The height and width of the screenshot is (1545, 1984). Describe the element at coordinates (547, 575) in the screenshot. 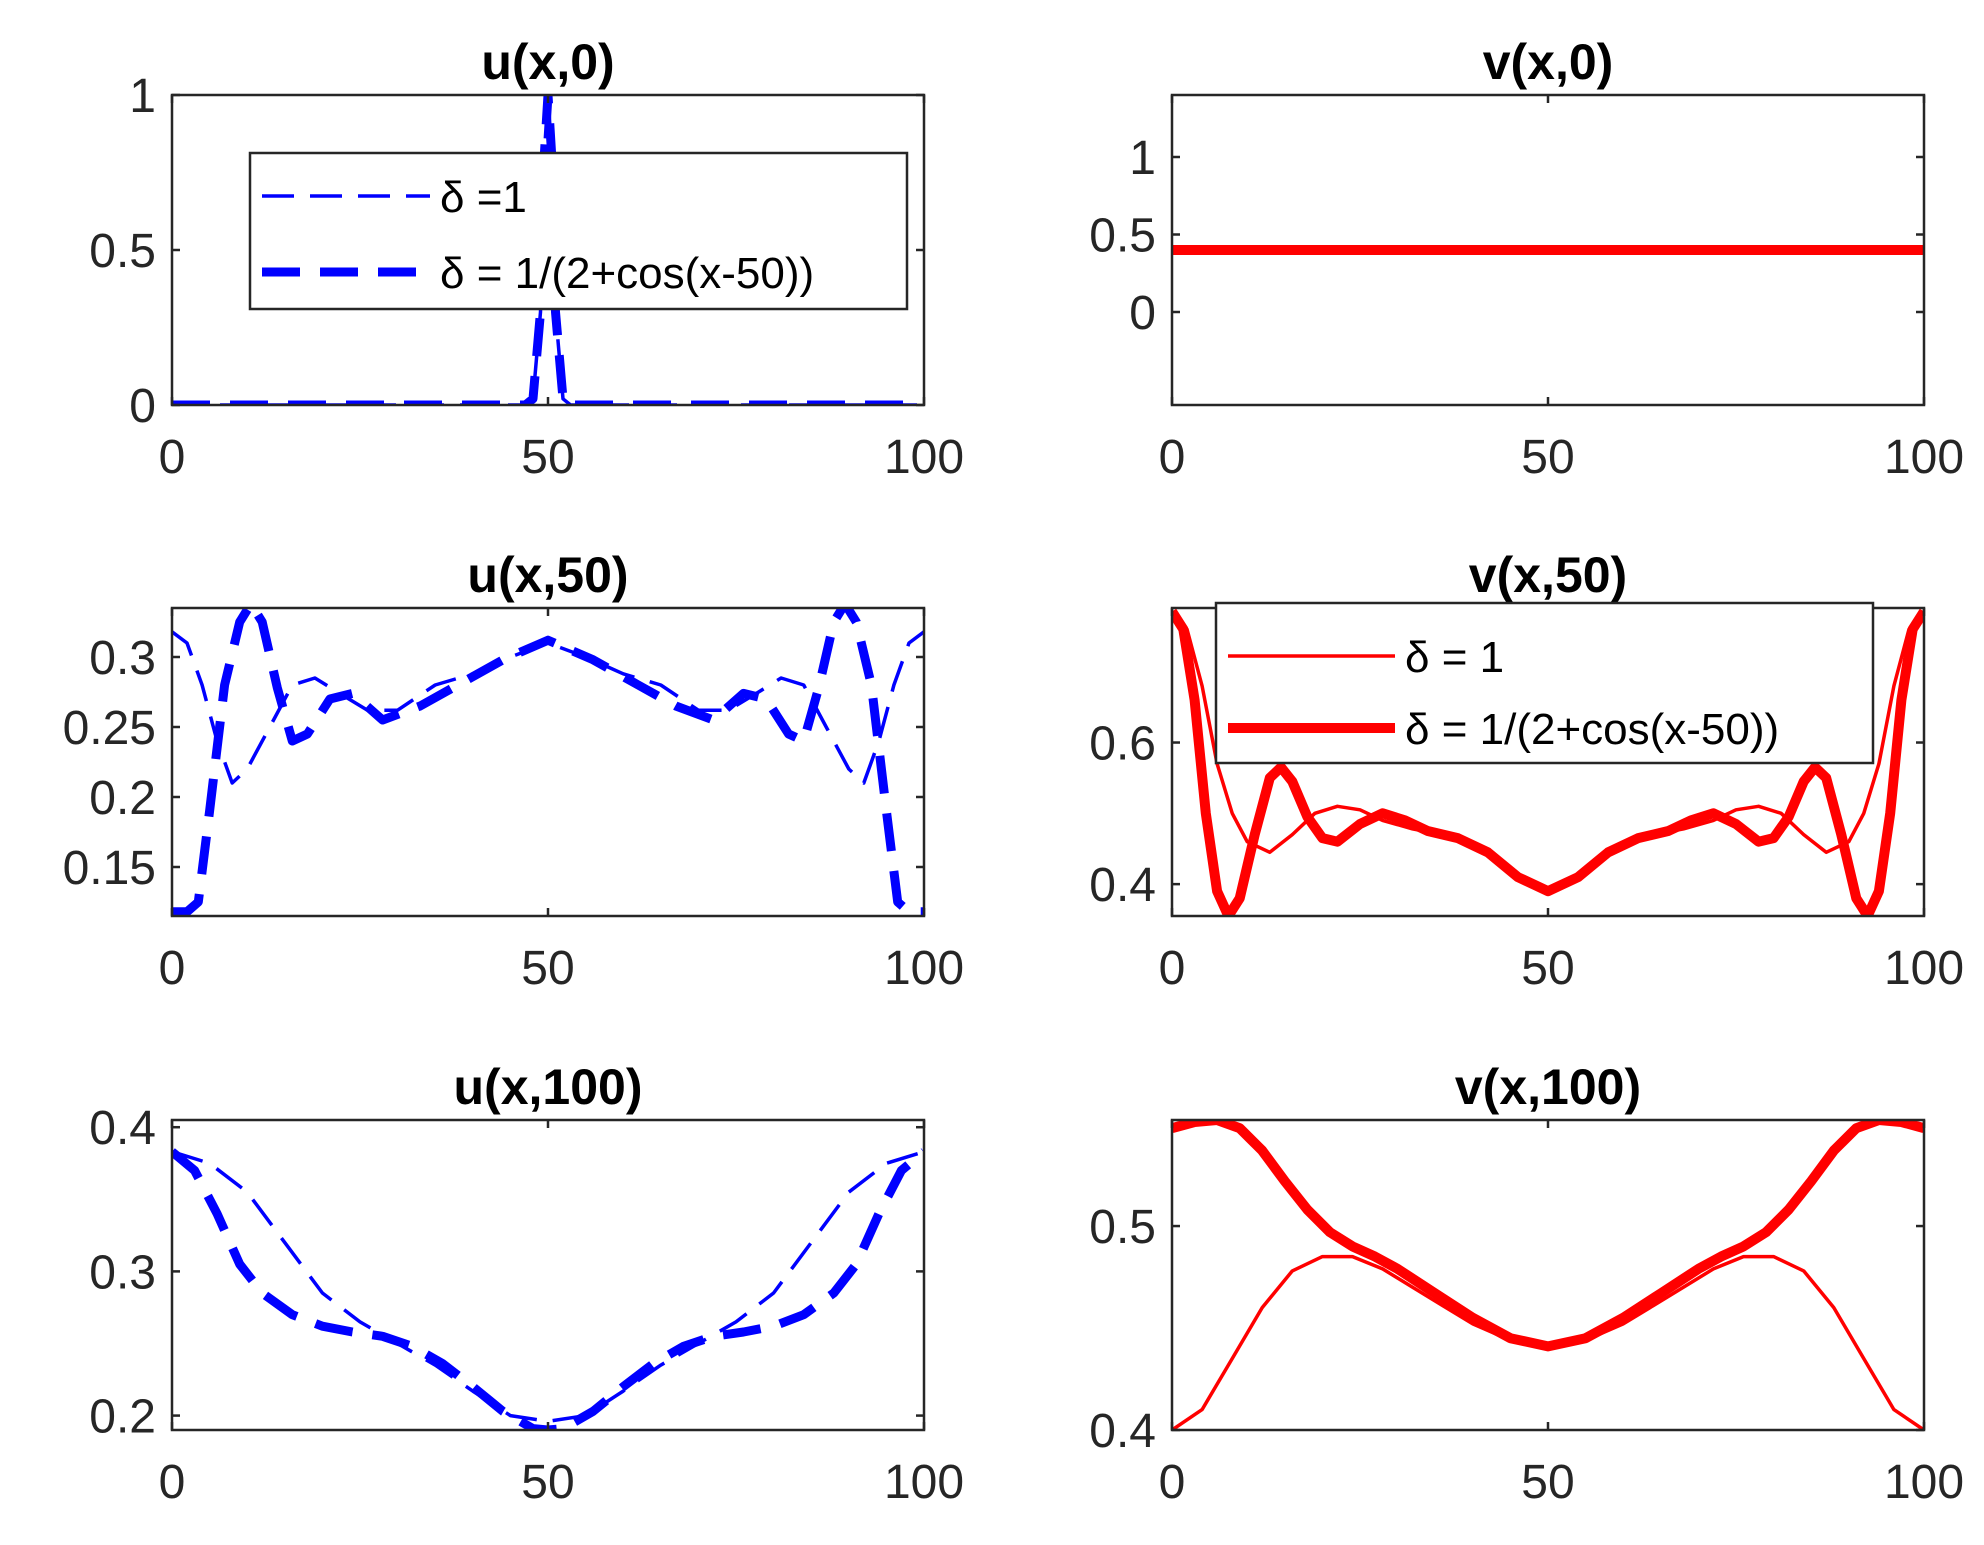

I see `panel-title: u(x,50)` at that location.